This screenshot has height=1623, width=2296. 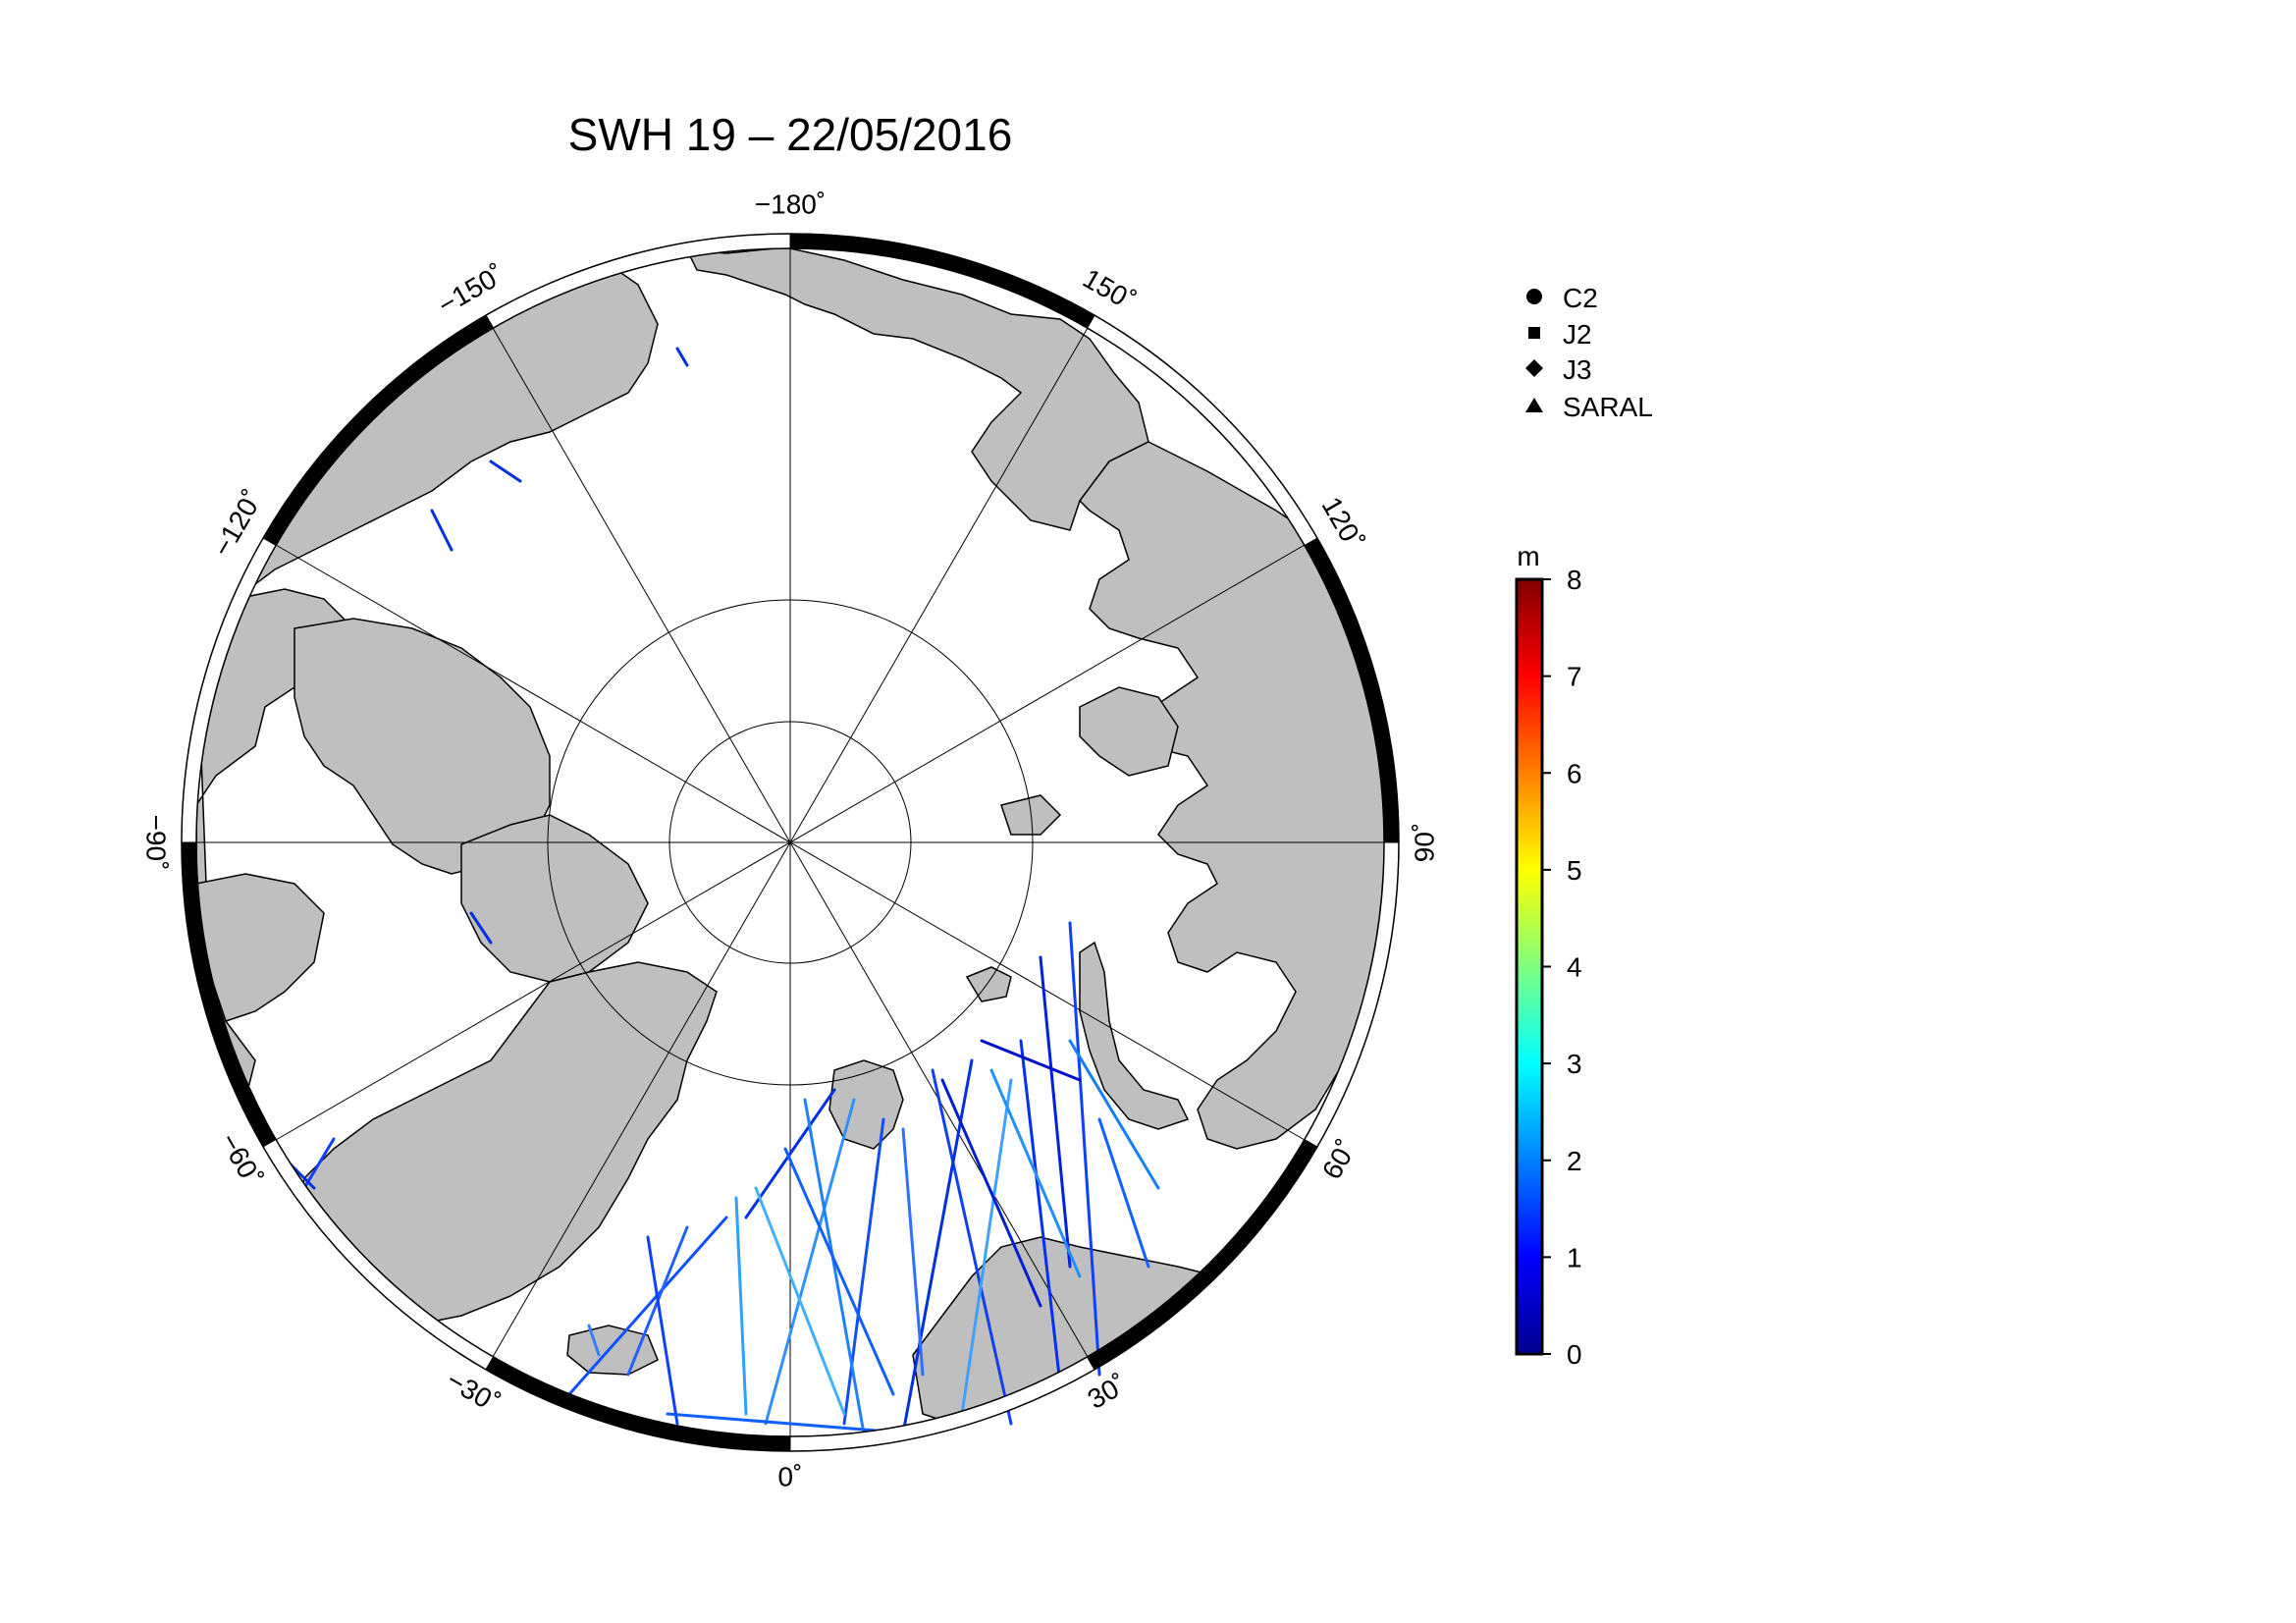 What do you see at coordinates (1529, 966) in the screenshot?
I see `colorbar-gradient` at bounding box center [1529, 966].